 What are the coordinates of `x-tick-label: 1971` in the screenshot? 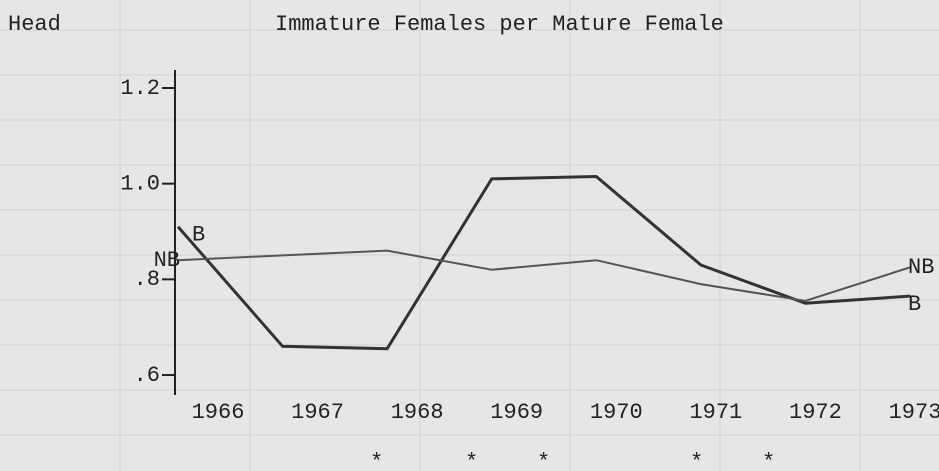 It's located at (715, 412).